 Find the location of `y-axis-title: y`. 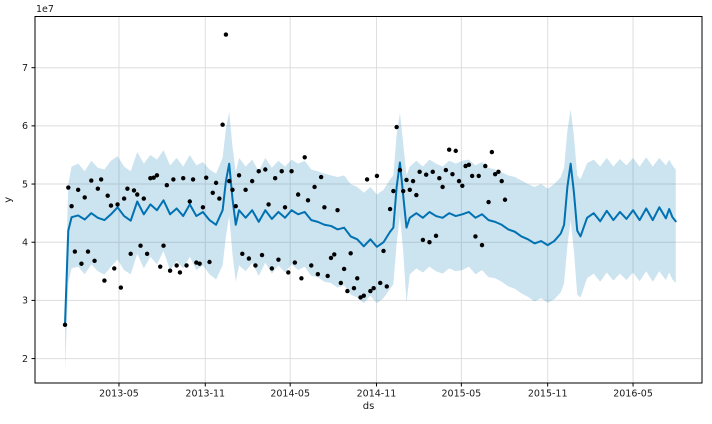

y-axis-title: y is located at coordinates (8, 200).